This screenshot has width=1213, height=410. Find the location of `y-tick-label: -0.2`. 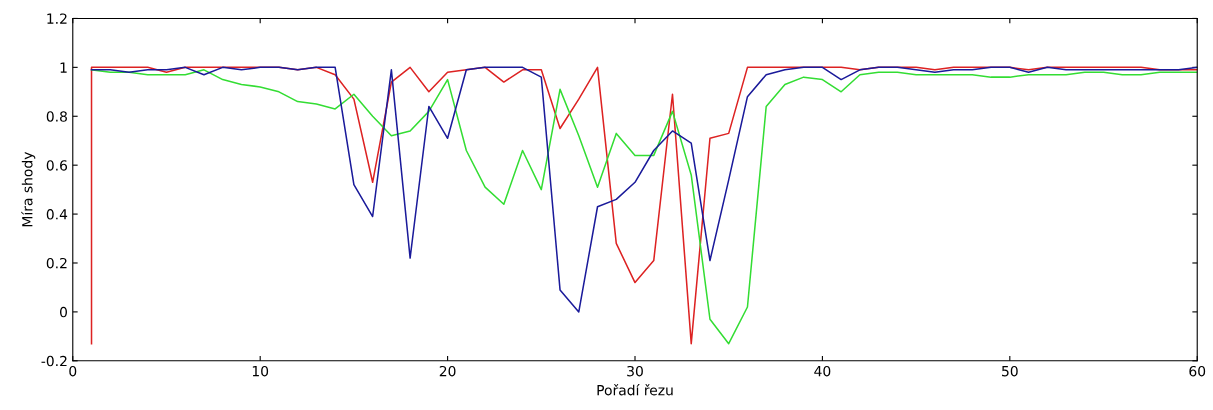

y-tick-label: -0.2 is located at coordinates (54, 361).